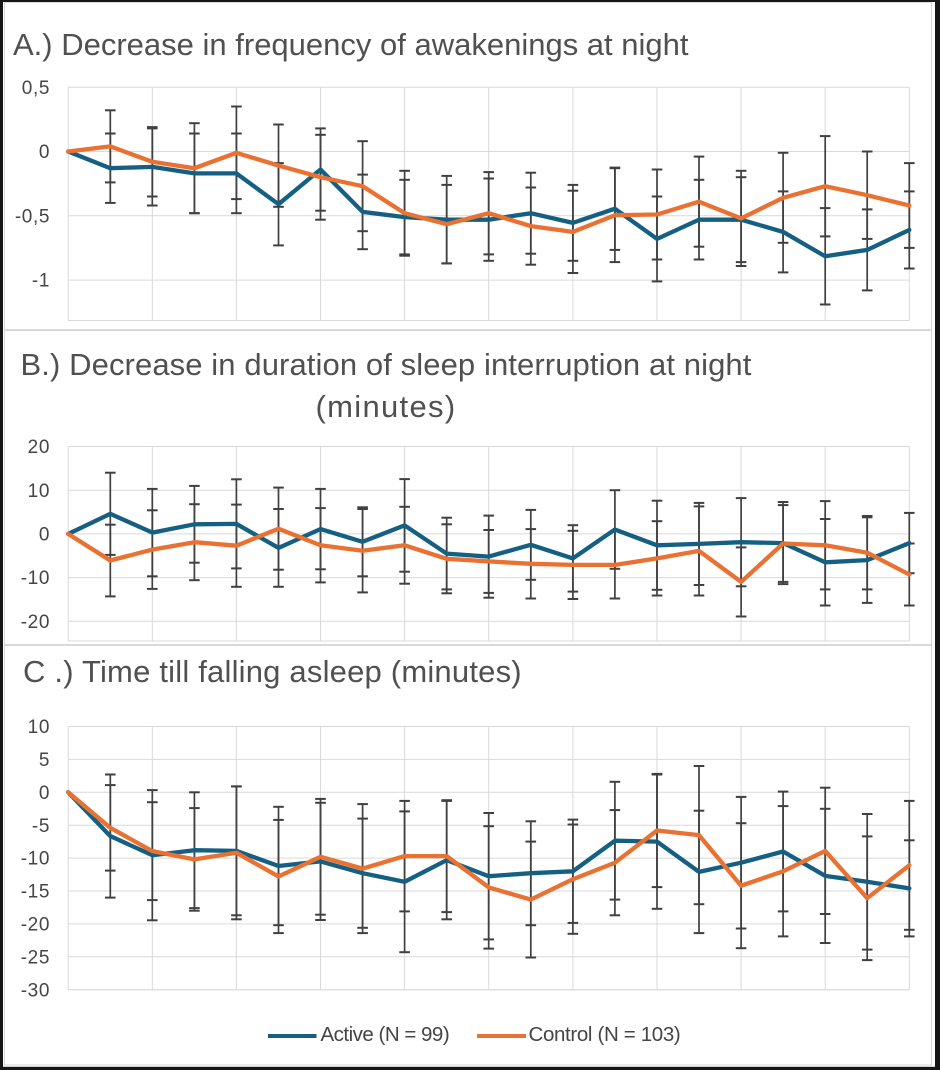 The width and height of the screenshot is (940, 1070). I want to click on svg-text: -5, so click(41, 826).